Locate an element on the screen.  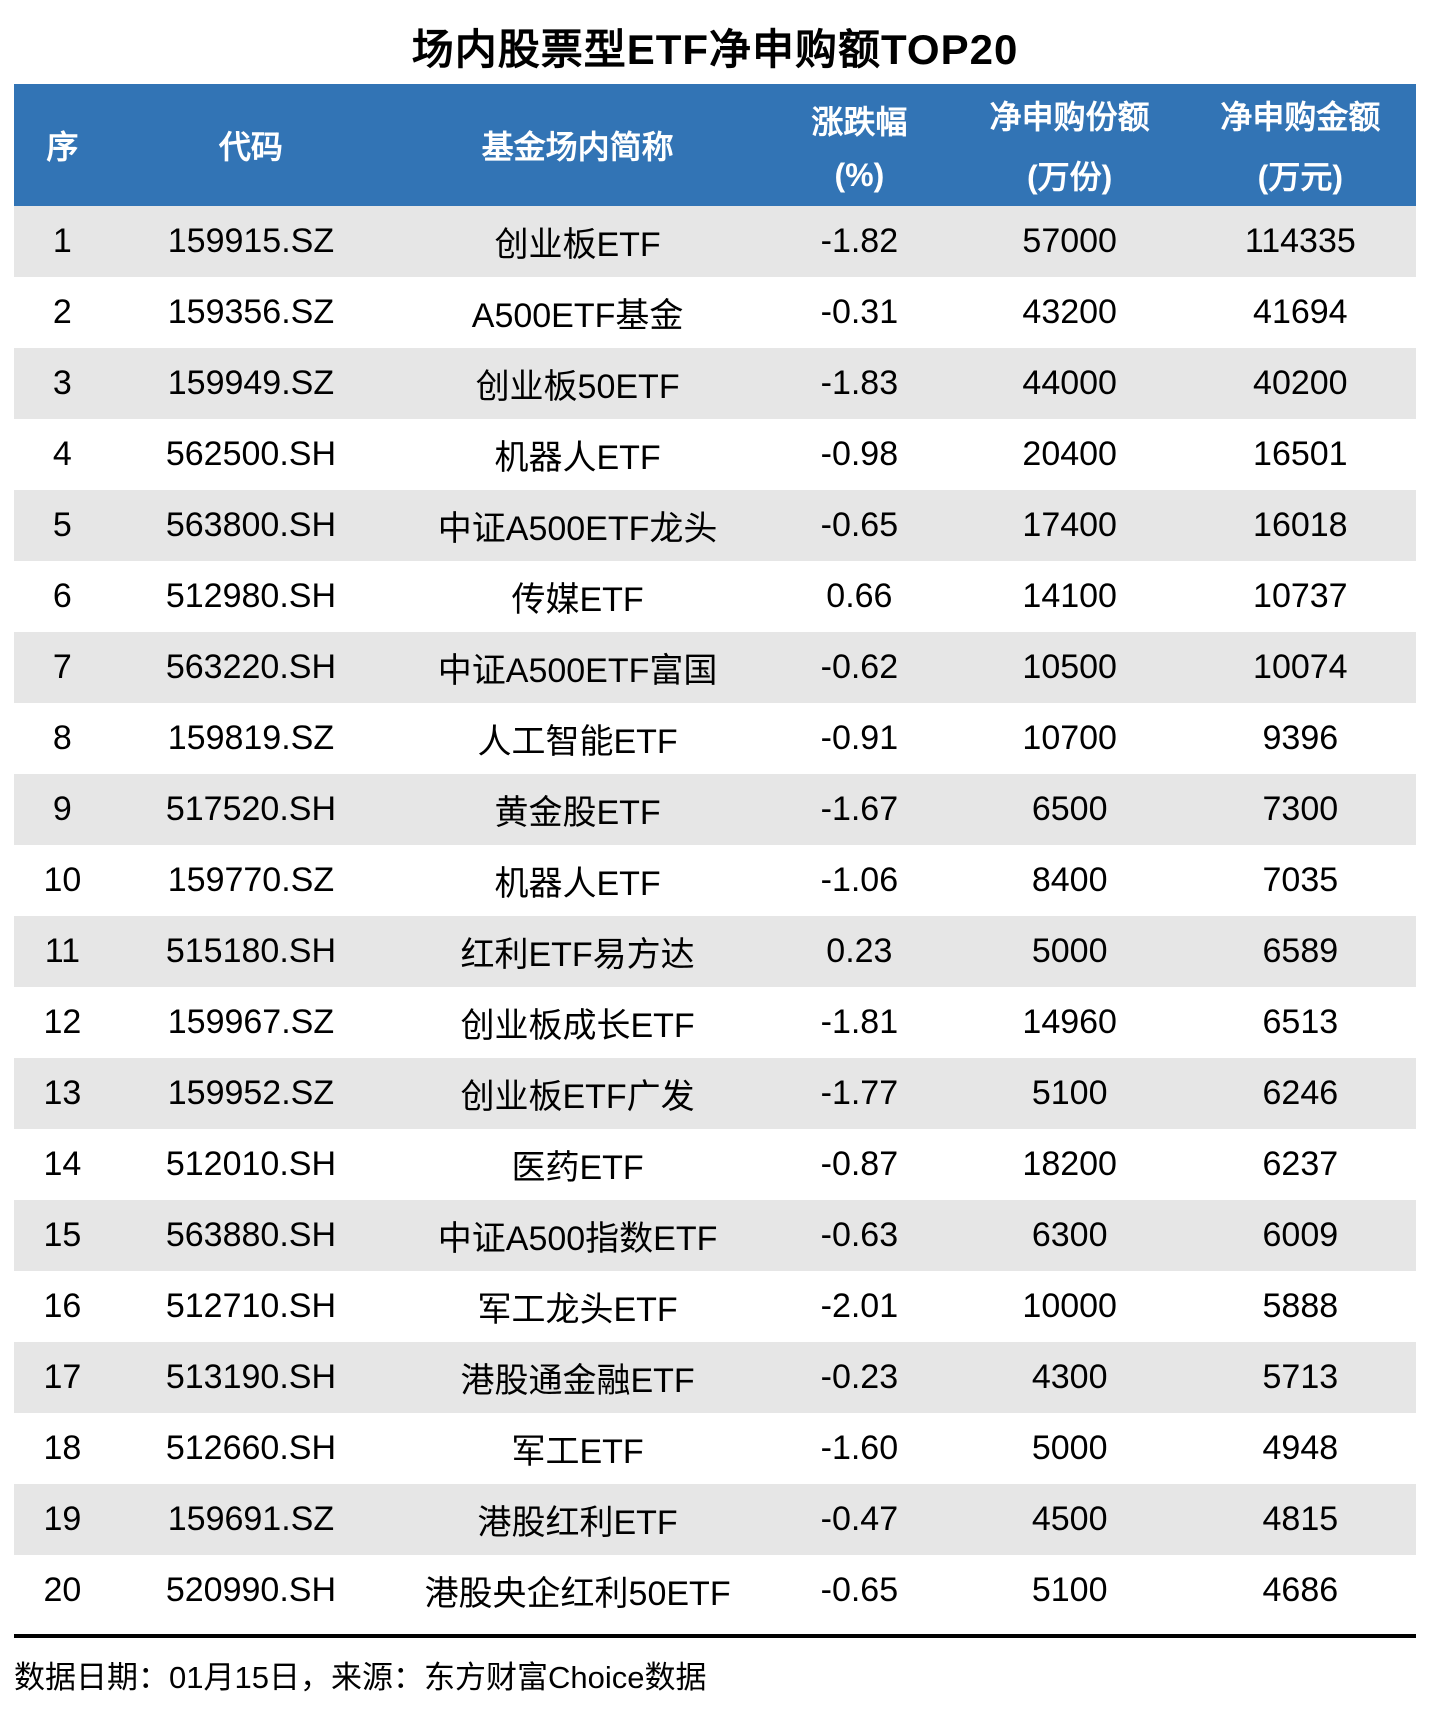
cell-shares: 10500 is located at coordinates (1069, 667).